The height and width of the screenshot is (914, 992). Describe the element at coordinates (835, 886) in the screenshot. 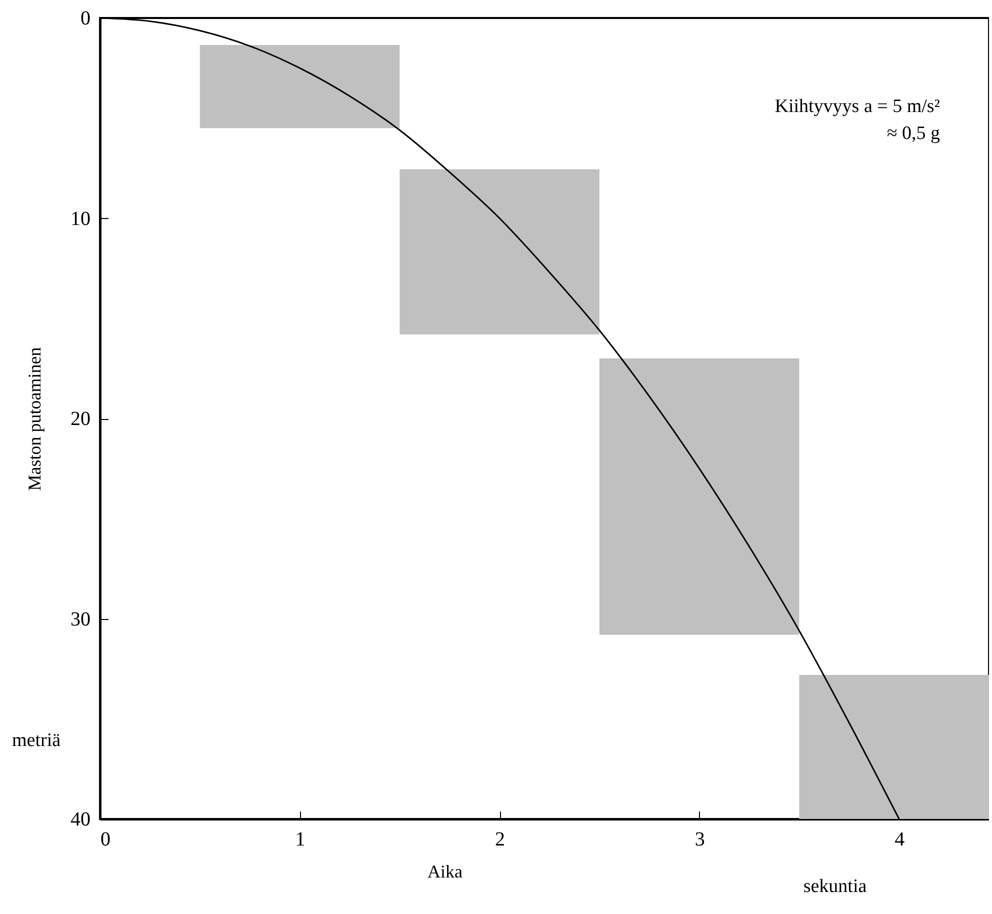

I see `text: sekuntia` at that location.